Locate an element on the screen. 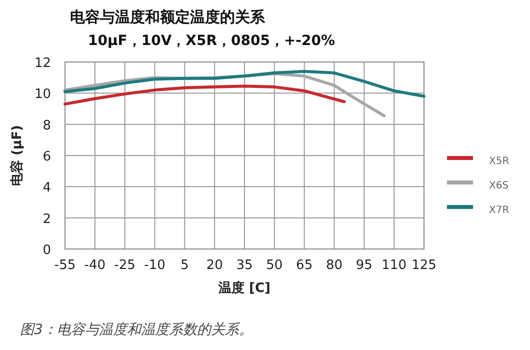 The width and height of the screenshot is (530, 350). chart-subtitle: 10µF，10V，X5R，0805，+-20% is located at coordinates (211, 41).